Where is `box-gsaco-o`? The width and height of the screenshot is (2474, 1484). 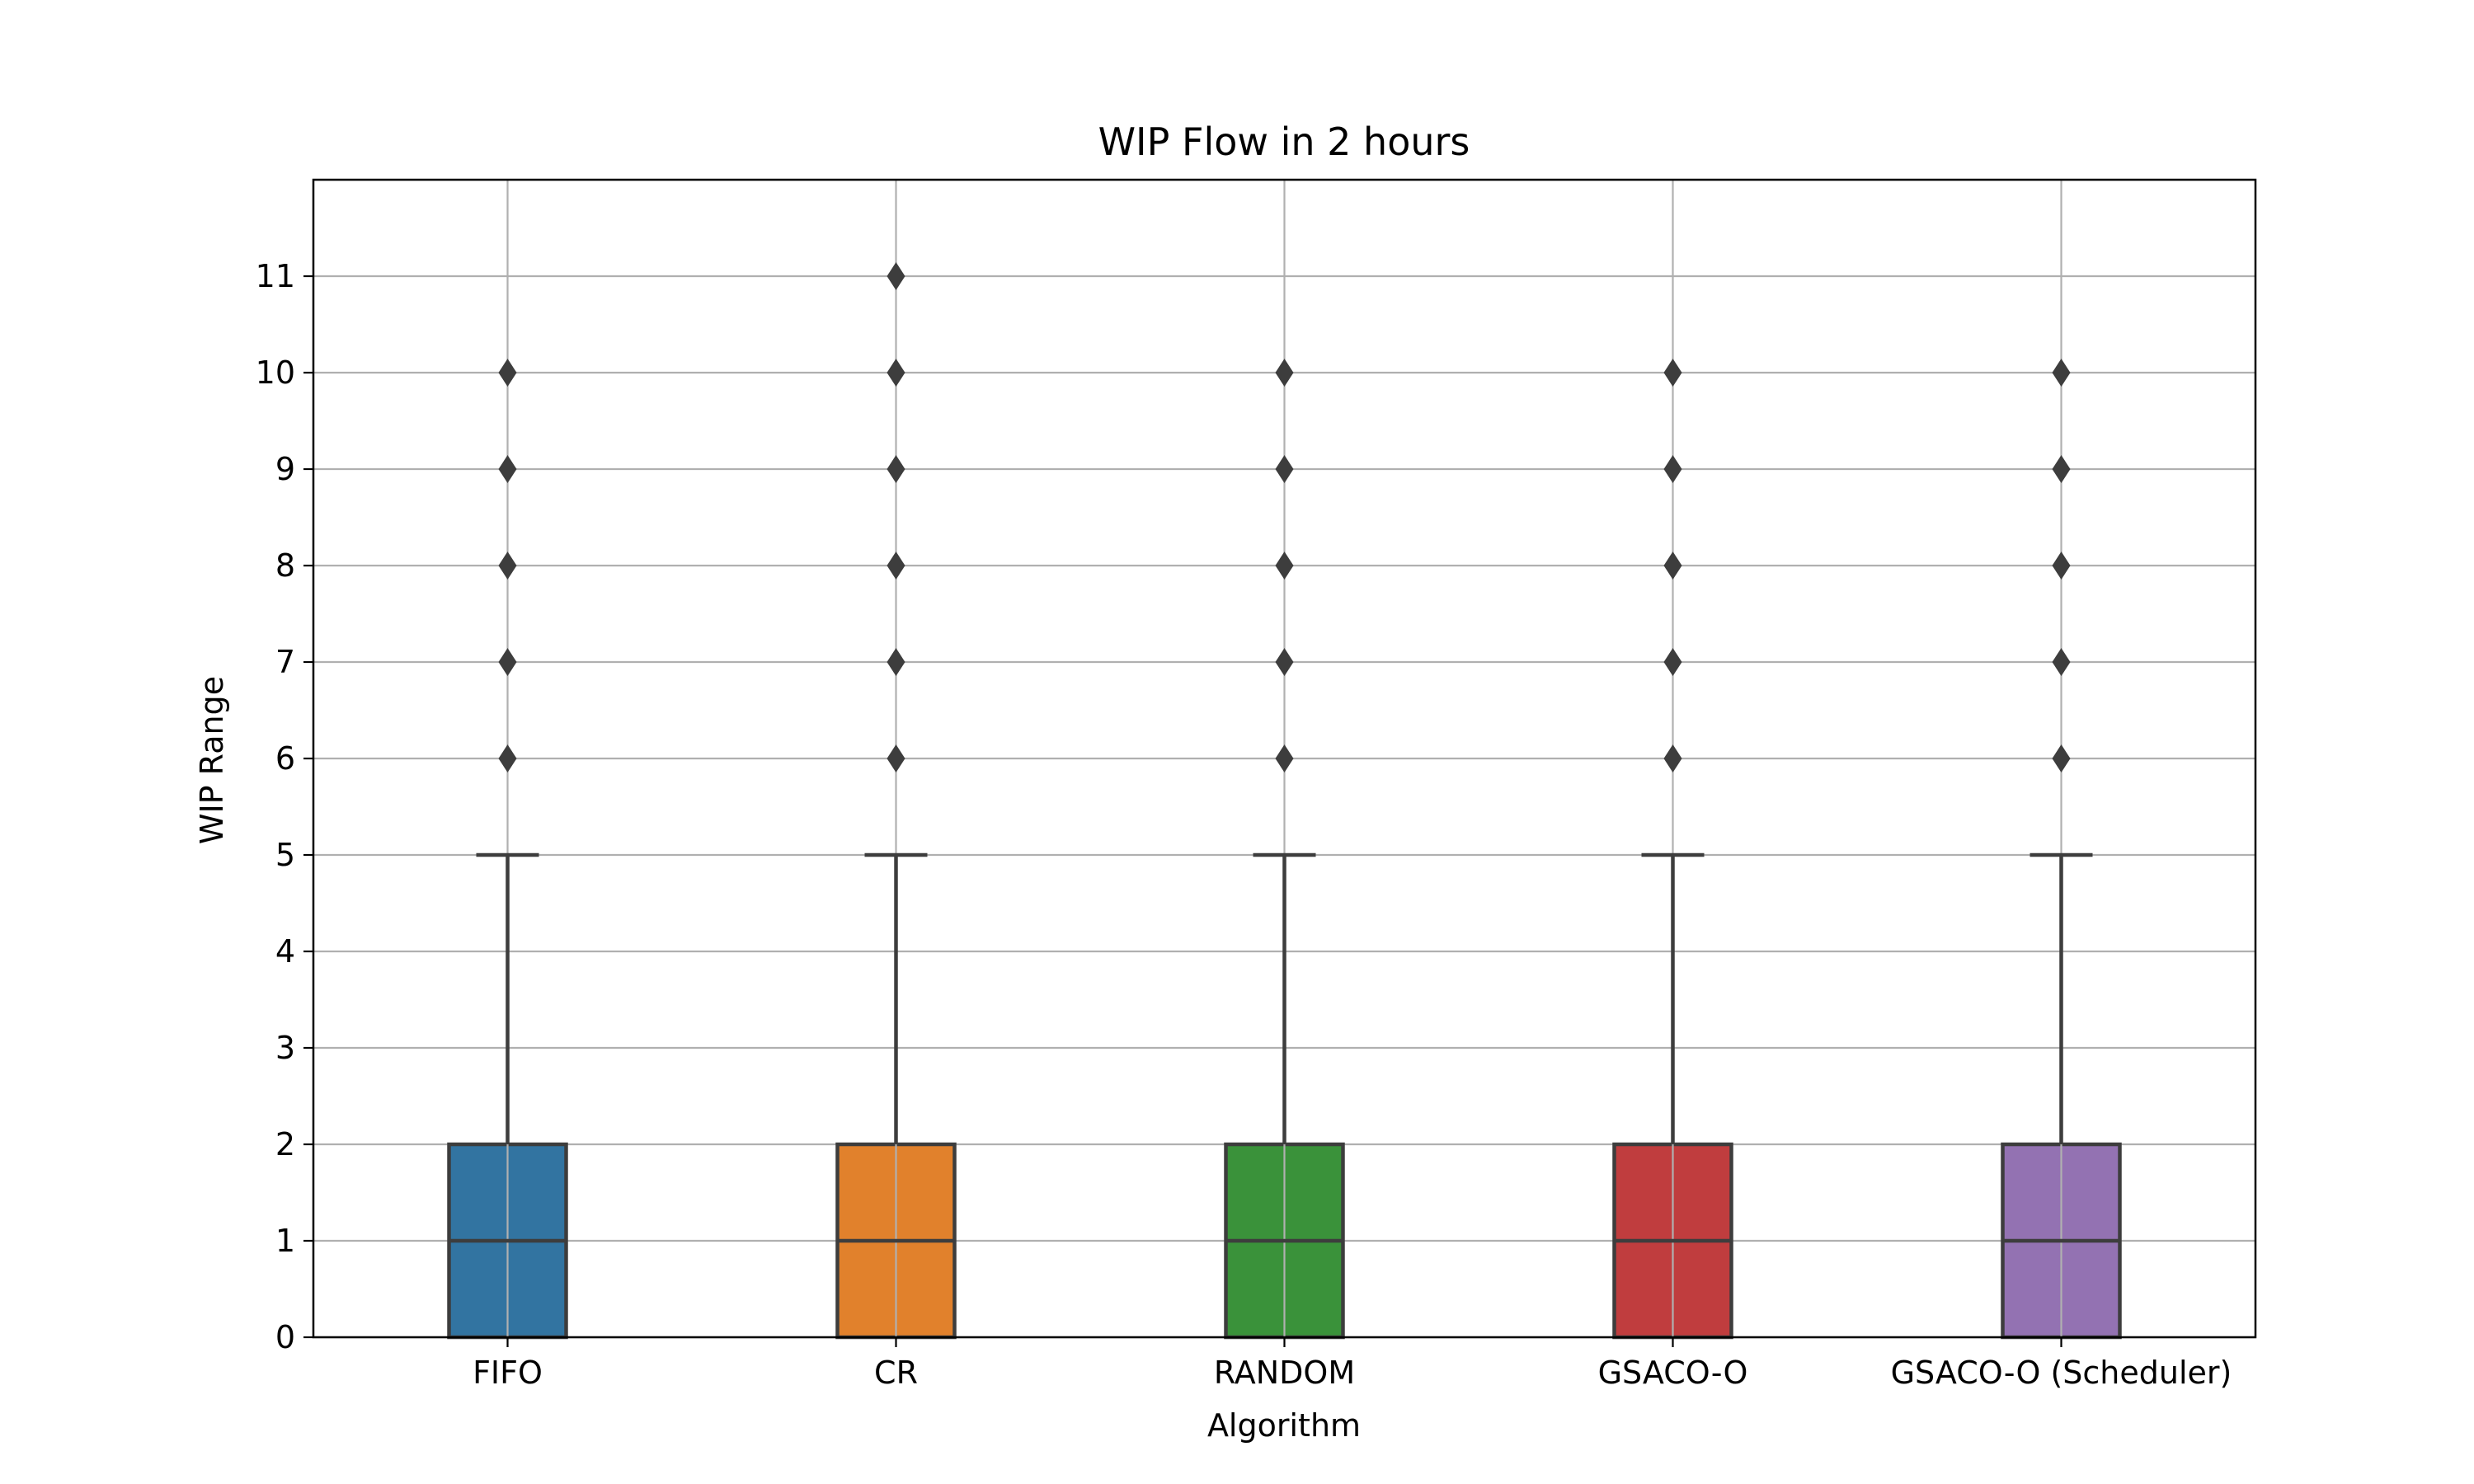
box-gsaco-o is located at coordinates (1672, 850).